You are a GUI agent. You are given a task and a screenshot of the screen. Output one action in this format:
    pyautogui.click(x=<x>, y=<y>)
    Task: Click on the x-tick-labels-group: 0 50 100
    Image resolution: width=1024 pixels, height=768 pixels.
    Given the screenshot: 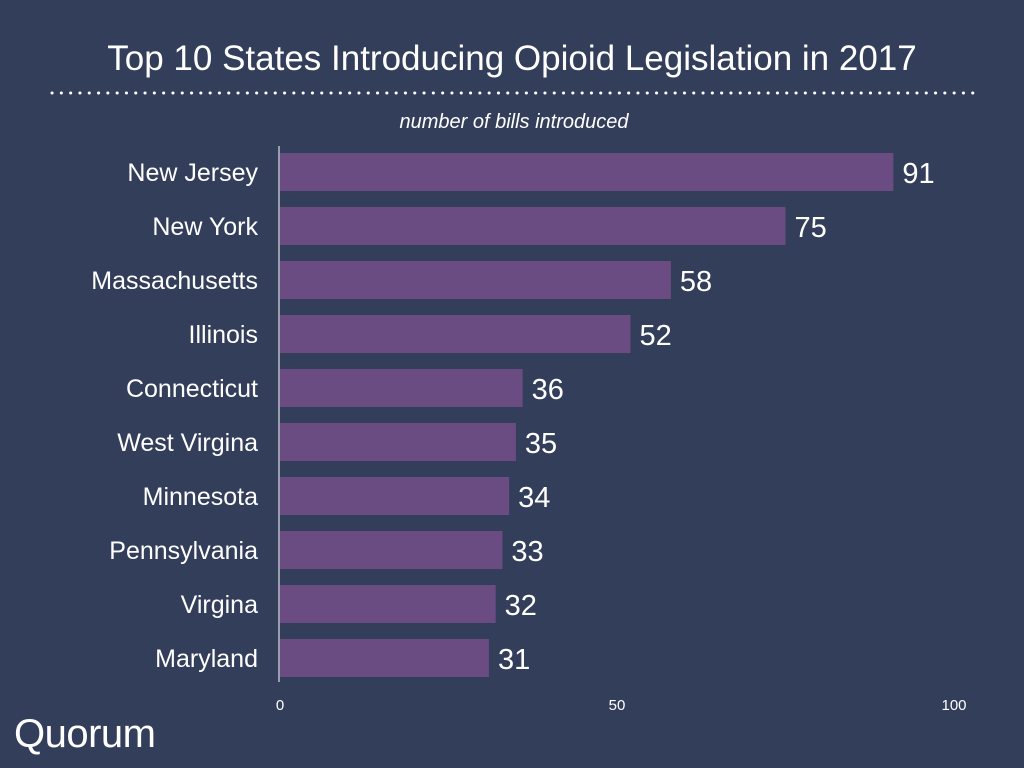 What is the action you would take?
    pyautogui.click(x=621, y=705)
    